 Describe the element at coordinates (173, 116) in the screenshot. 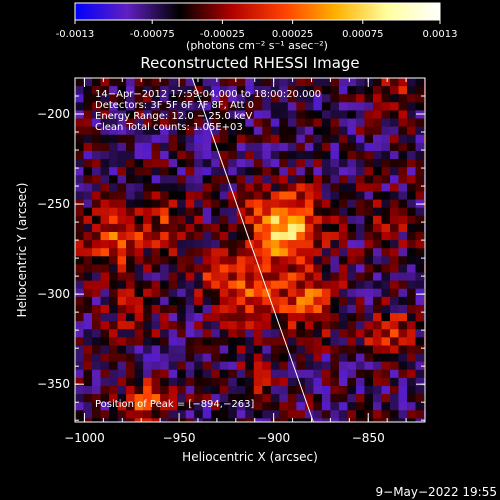

I see `info-energy-range: Energy Range: 12.0 − 25.0 keV` at that location.